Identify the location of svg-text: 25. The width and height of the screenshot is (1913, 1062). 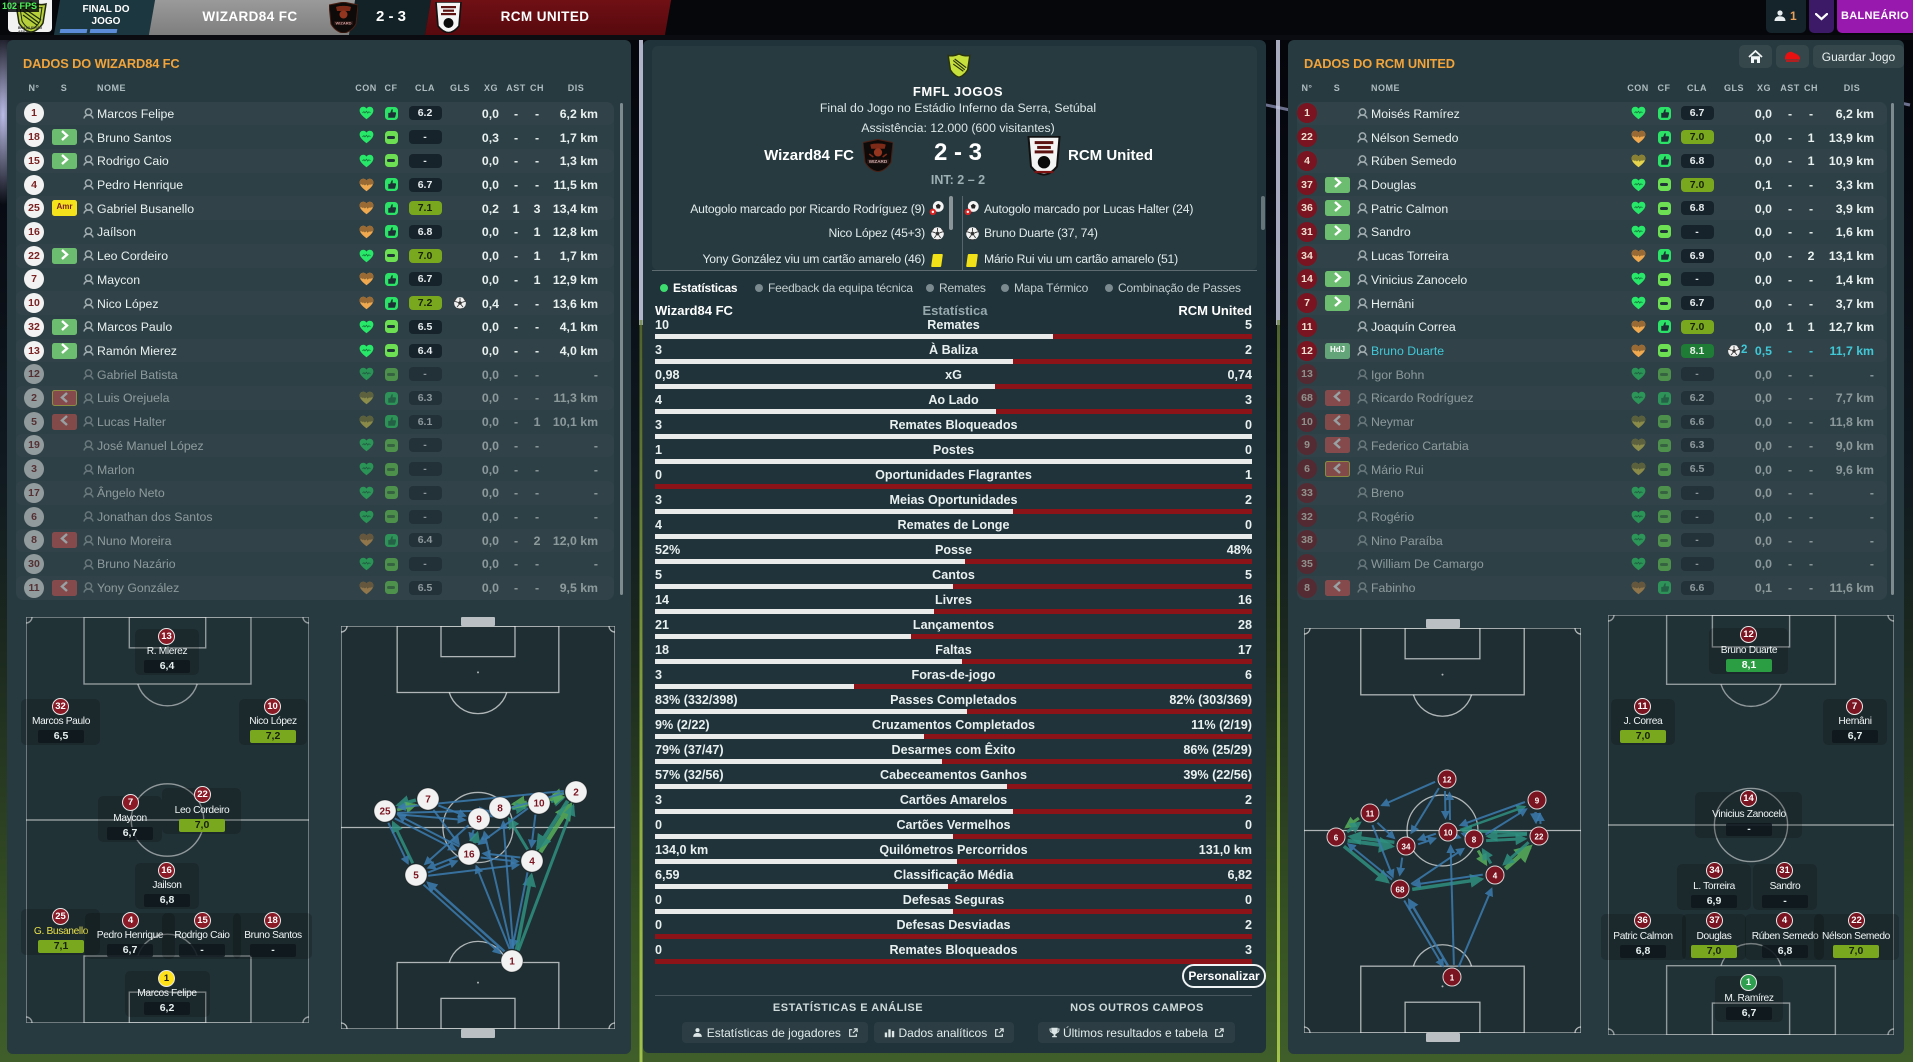
(385, 812).